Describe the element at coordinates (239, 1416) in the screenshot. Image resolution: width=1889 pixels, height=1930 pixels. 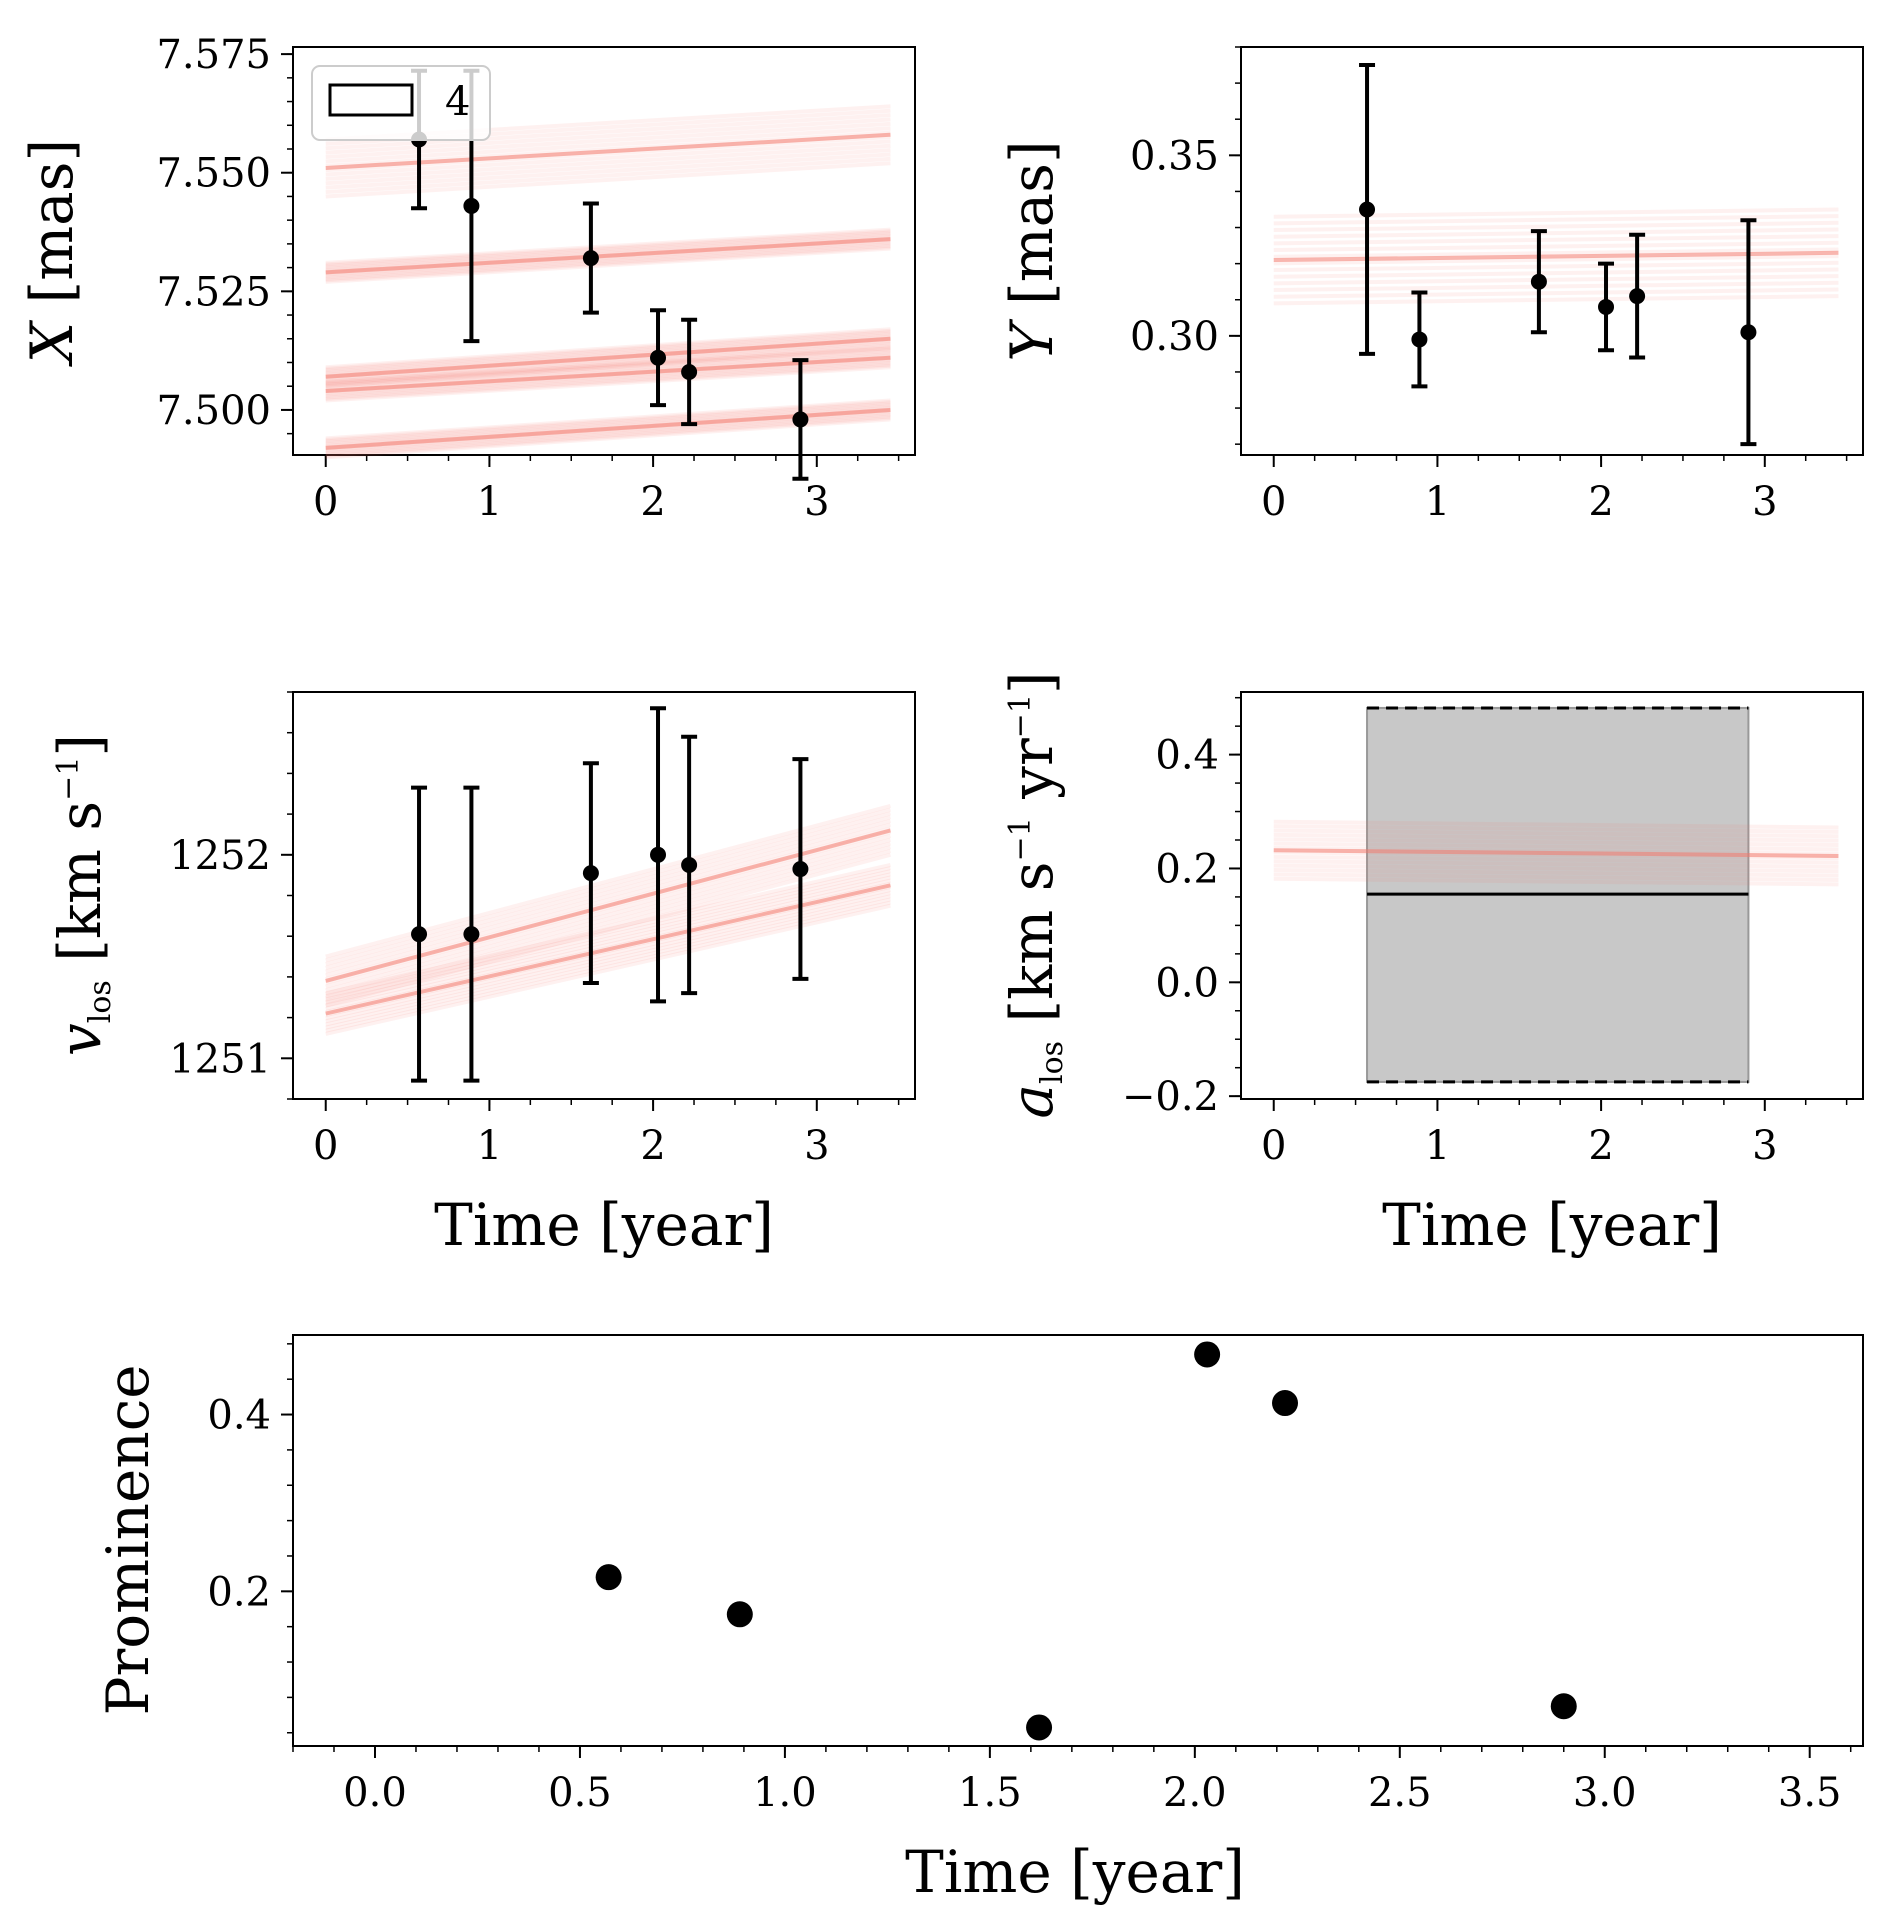
I see `y-tick-label: 0.4` at that location.